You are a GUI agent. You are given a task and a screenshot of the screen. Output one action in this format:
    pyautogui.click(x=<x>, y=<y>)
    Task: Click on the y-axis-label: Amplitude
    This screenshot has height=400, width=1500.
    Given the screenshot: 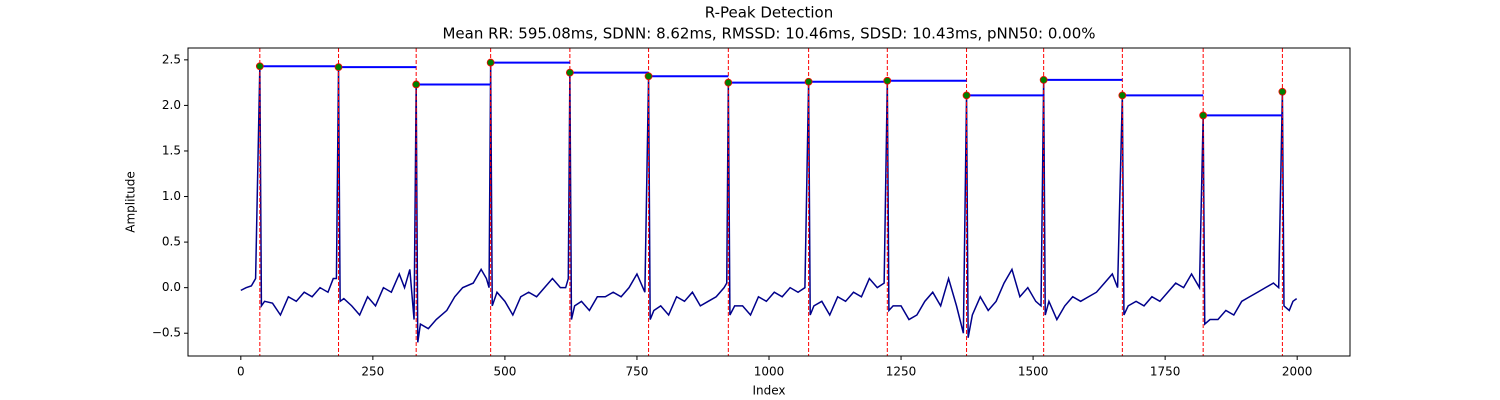 What is the action you would take?
    pyautogui.click(x=131, y=202)
    